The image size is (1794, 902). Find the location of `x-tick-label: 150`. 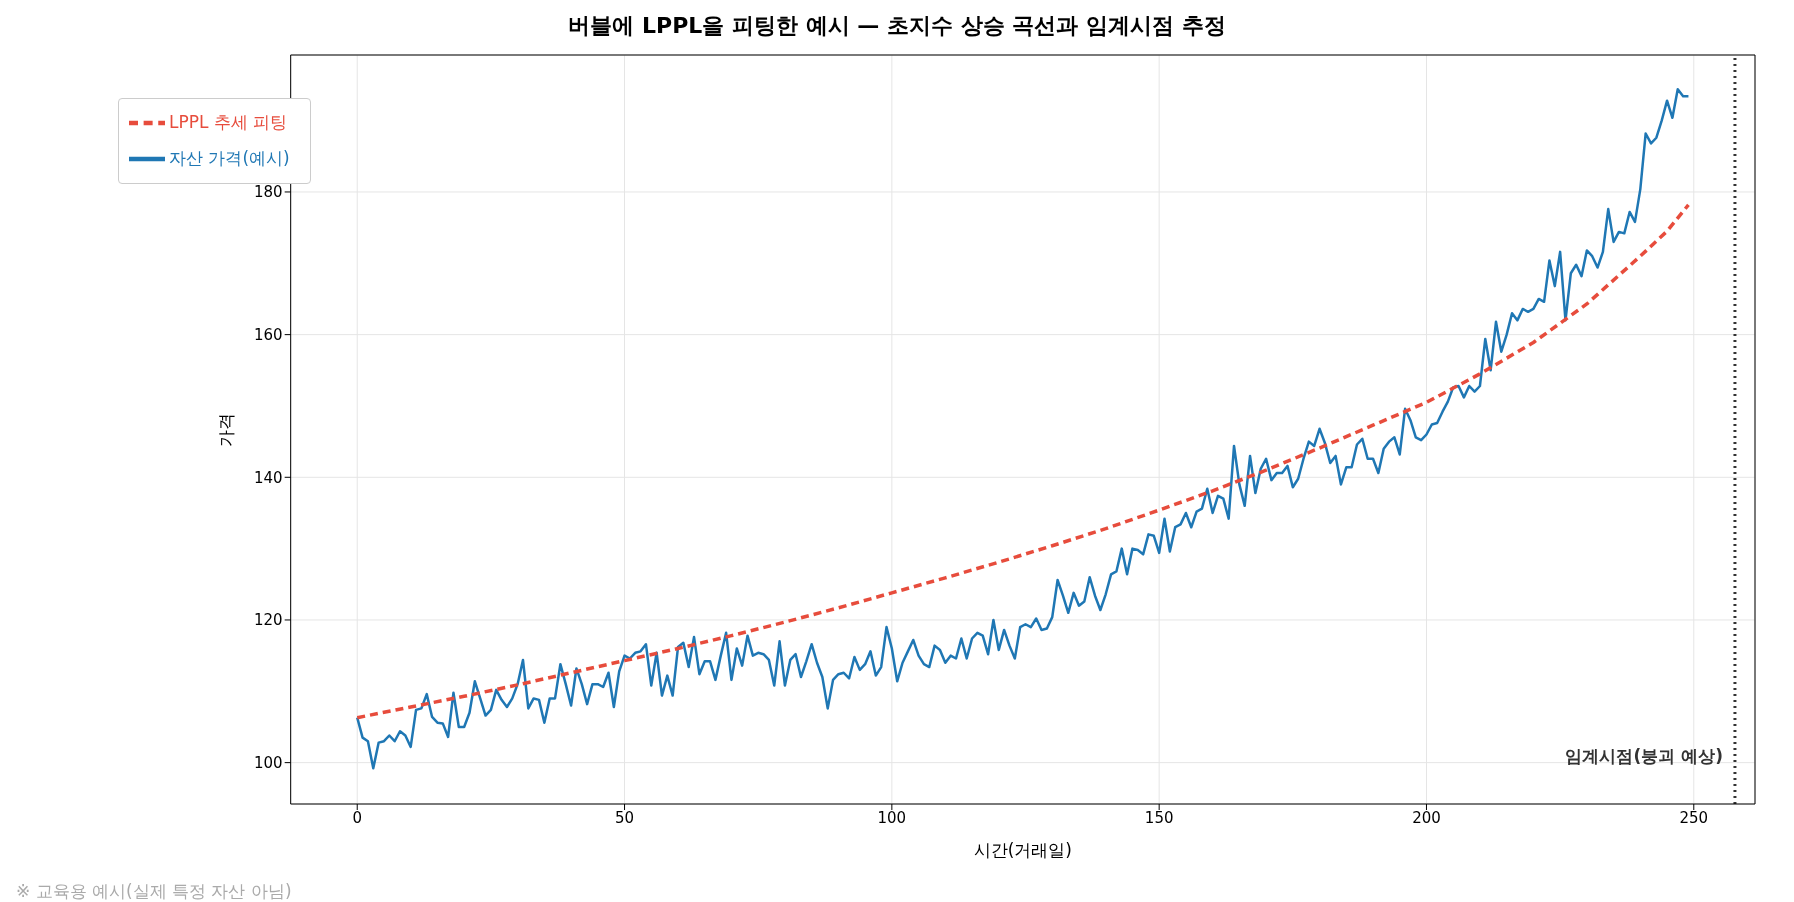

x-tick-label: 150 is located at coordinates (1159, 817).